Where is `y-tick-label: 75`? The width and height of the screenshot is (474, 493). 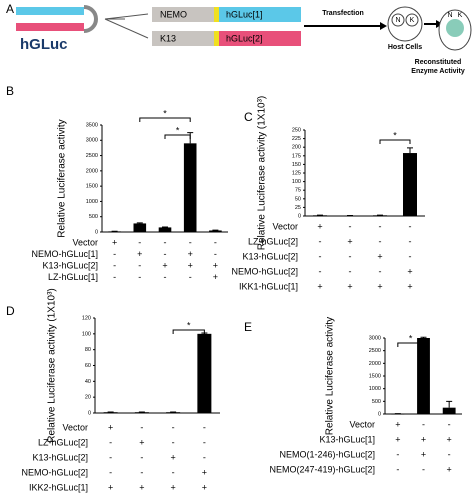
y-tick-label: 75 is located at coordinates (298, 191).